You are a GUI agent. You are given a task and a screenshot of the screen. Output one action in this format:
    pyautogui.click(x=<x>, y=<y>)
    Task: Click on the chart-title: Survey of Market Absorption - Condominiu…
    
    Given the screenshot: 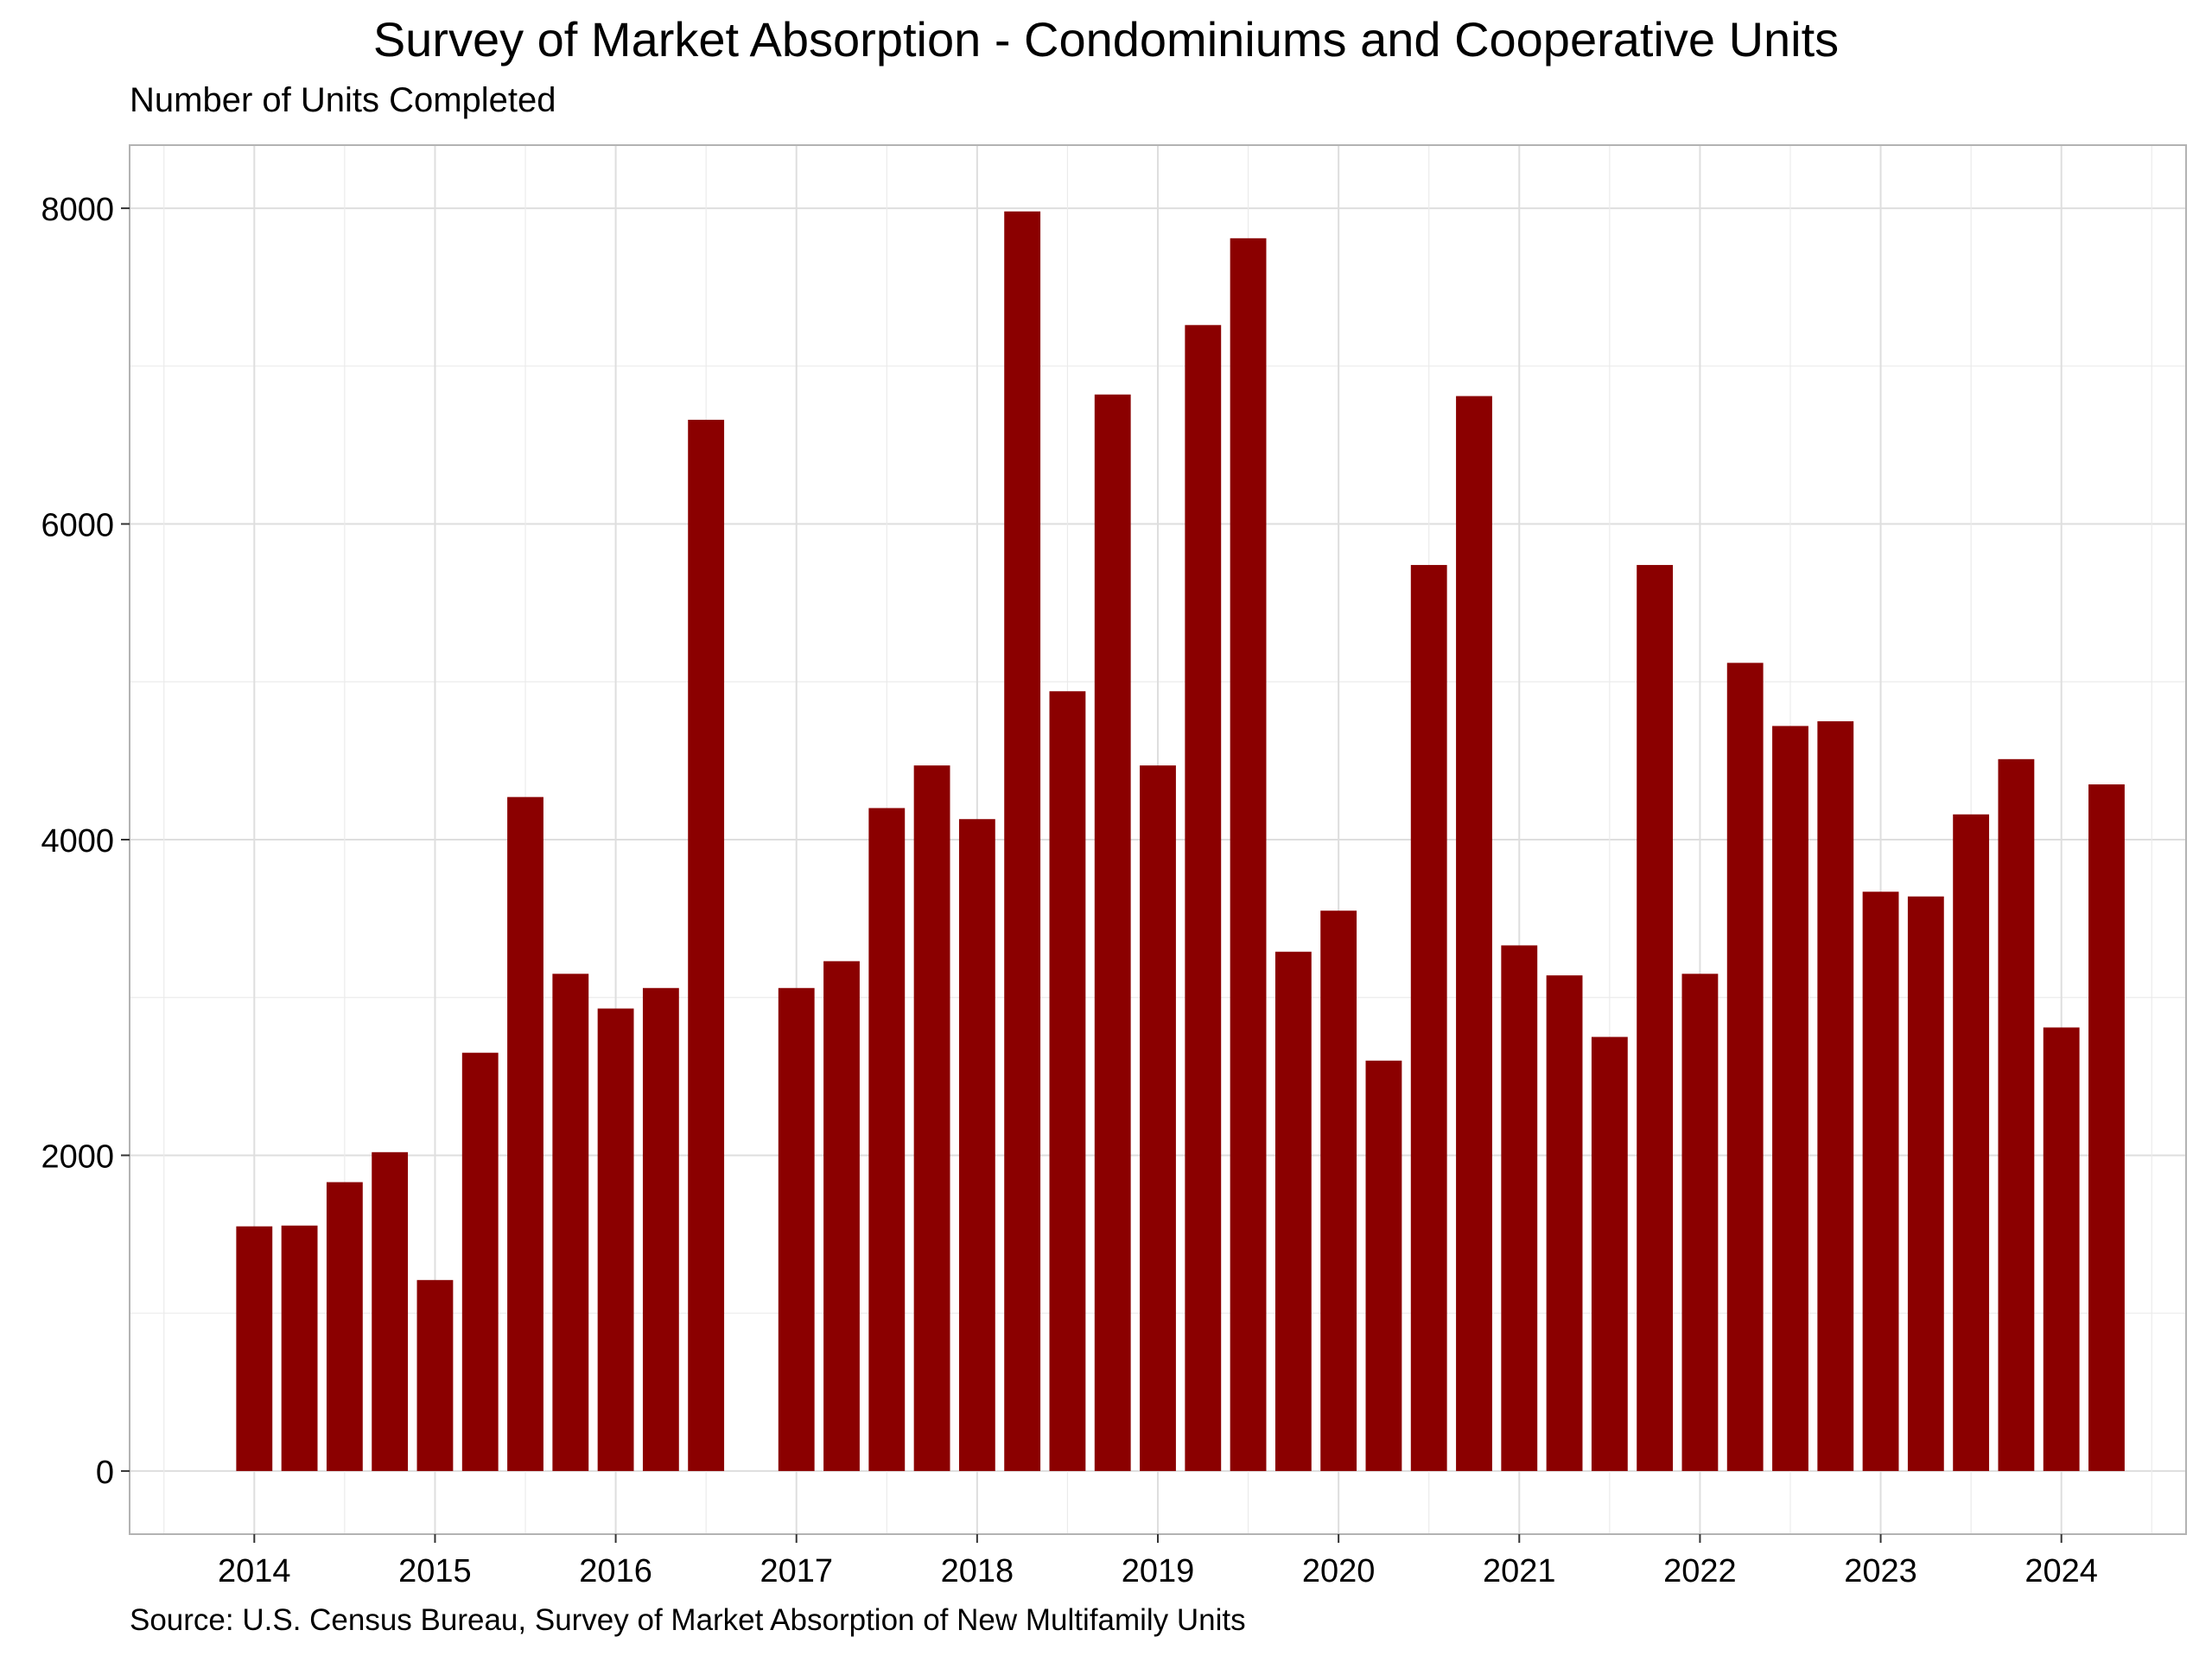 What is the action you would take?
    pyautogui.click(x=1106, y=39)
    